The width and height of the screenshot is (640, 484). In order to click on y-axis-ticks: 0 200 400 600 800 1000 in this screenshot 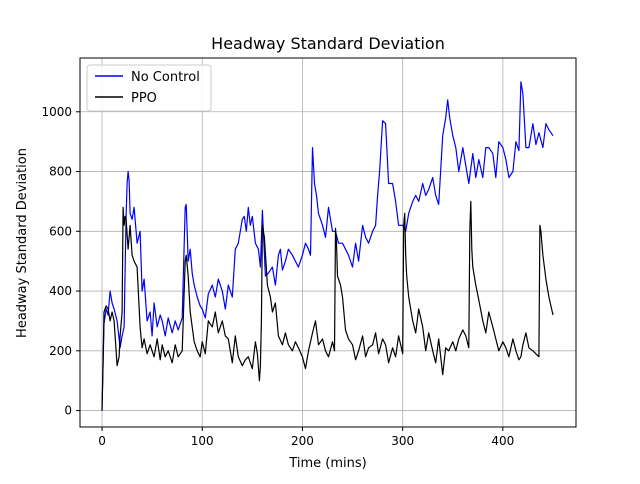, I will do `click(60, 261)`.